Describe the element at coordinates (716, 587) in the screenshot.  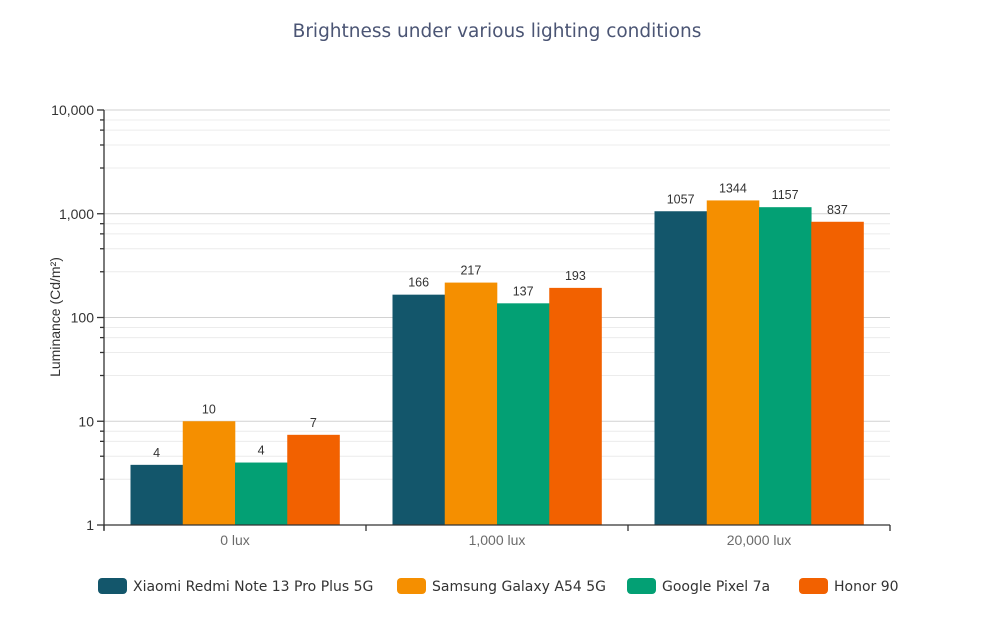
I see `legend-label: Google Pixel 7a` at that location.